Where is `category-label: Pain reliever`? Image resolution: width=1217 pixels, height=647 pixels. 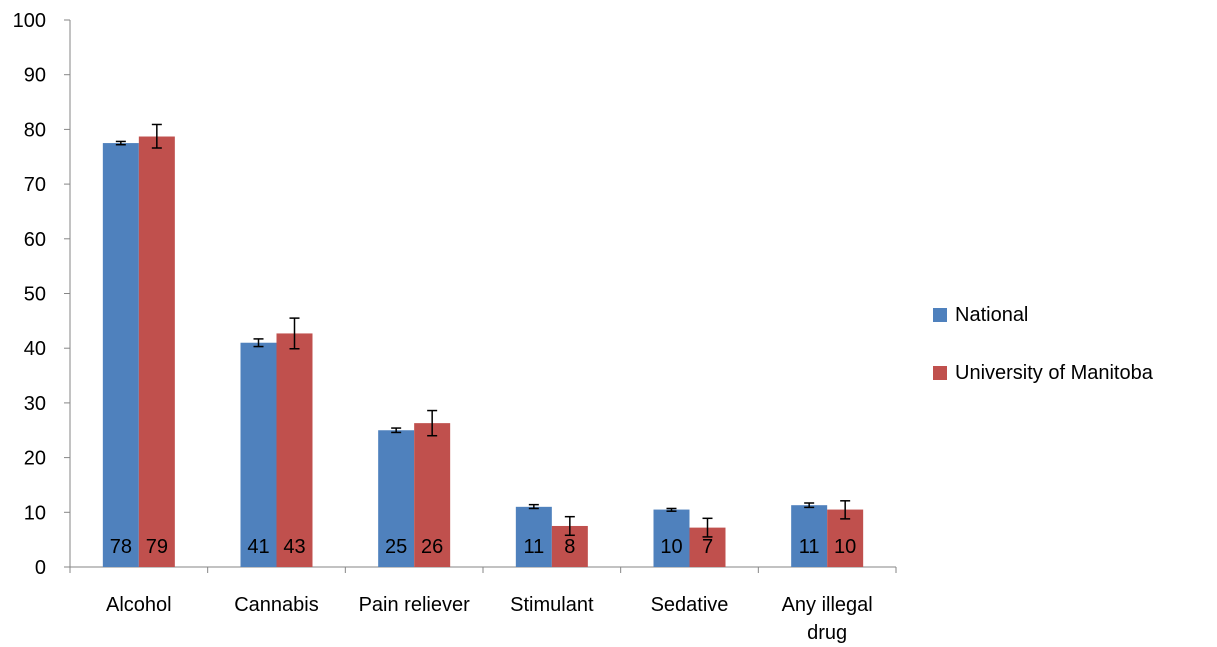
category-label: Pain reliever is located at coordinates (415, 605).